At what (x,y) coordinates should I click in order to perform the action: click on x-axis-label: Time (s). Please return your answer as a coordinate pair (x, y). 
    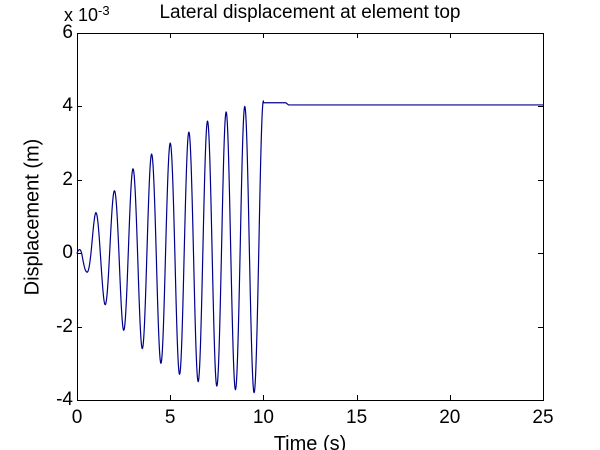
    Looking at the image, I should click on (310, 441).